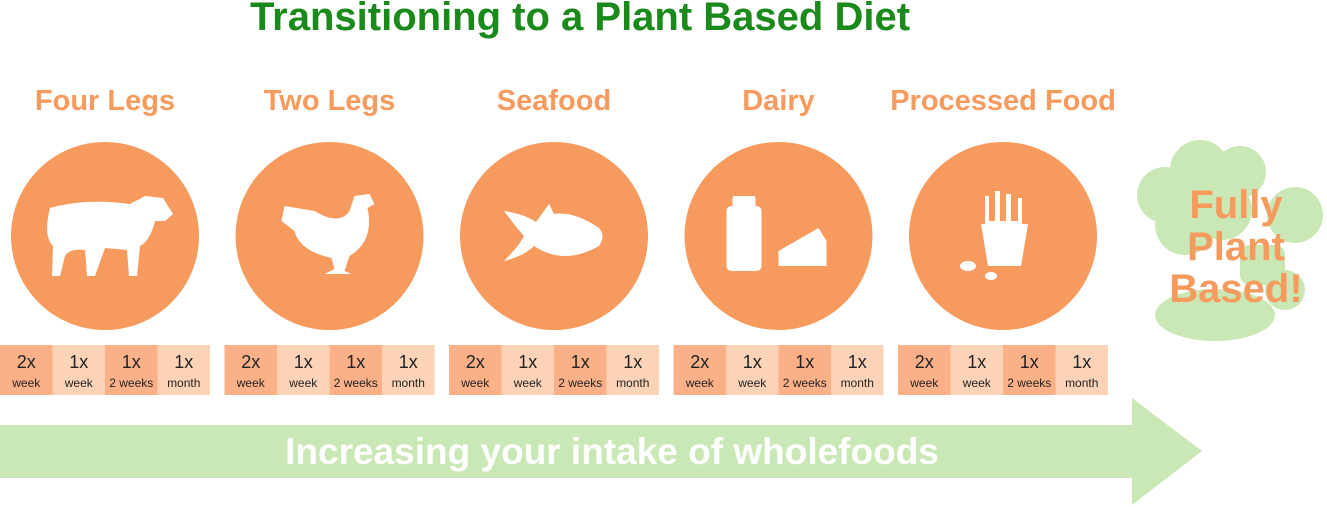 The height and width of the screenshot is (507, 1327). What do you see at coordinates (105, 101) in the screenshot?
I see `stage-label: Four Legs` at bounding box center [105, 101].